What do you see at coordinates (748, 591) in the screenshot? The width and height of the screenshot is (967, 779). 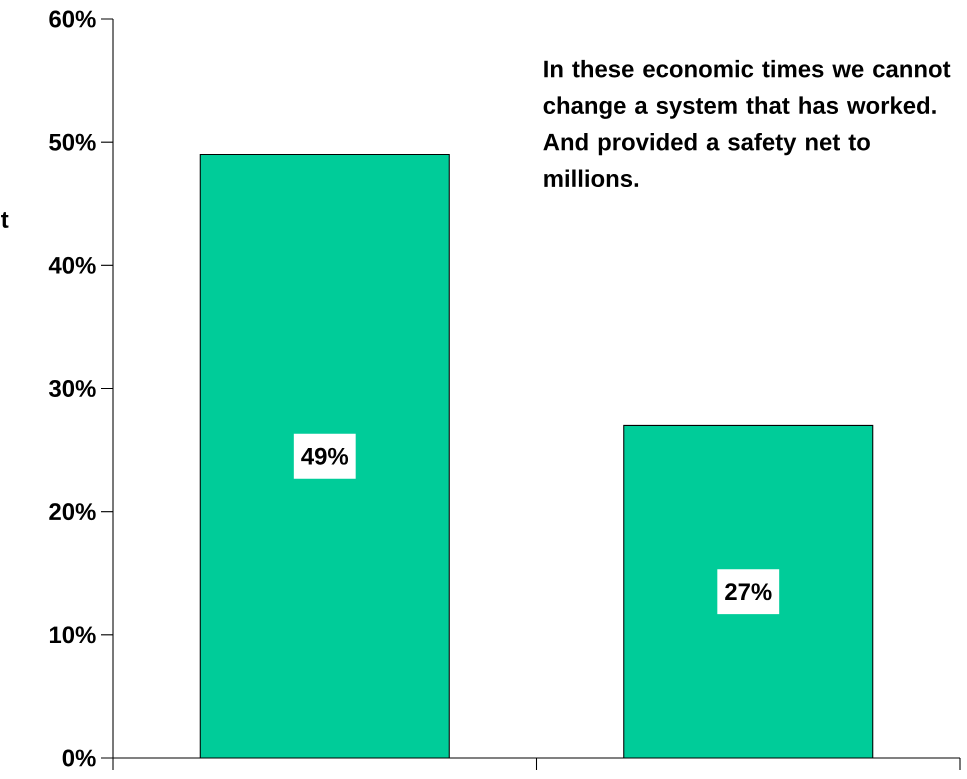 I see `data-label: 27%` at bounding box center [748, 591].